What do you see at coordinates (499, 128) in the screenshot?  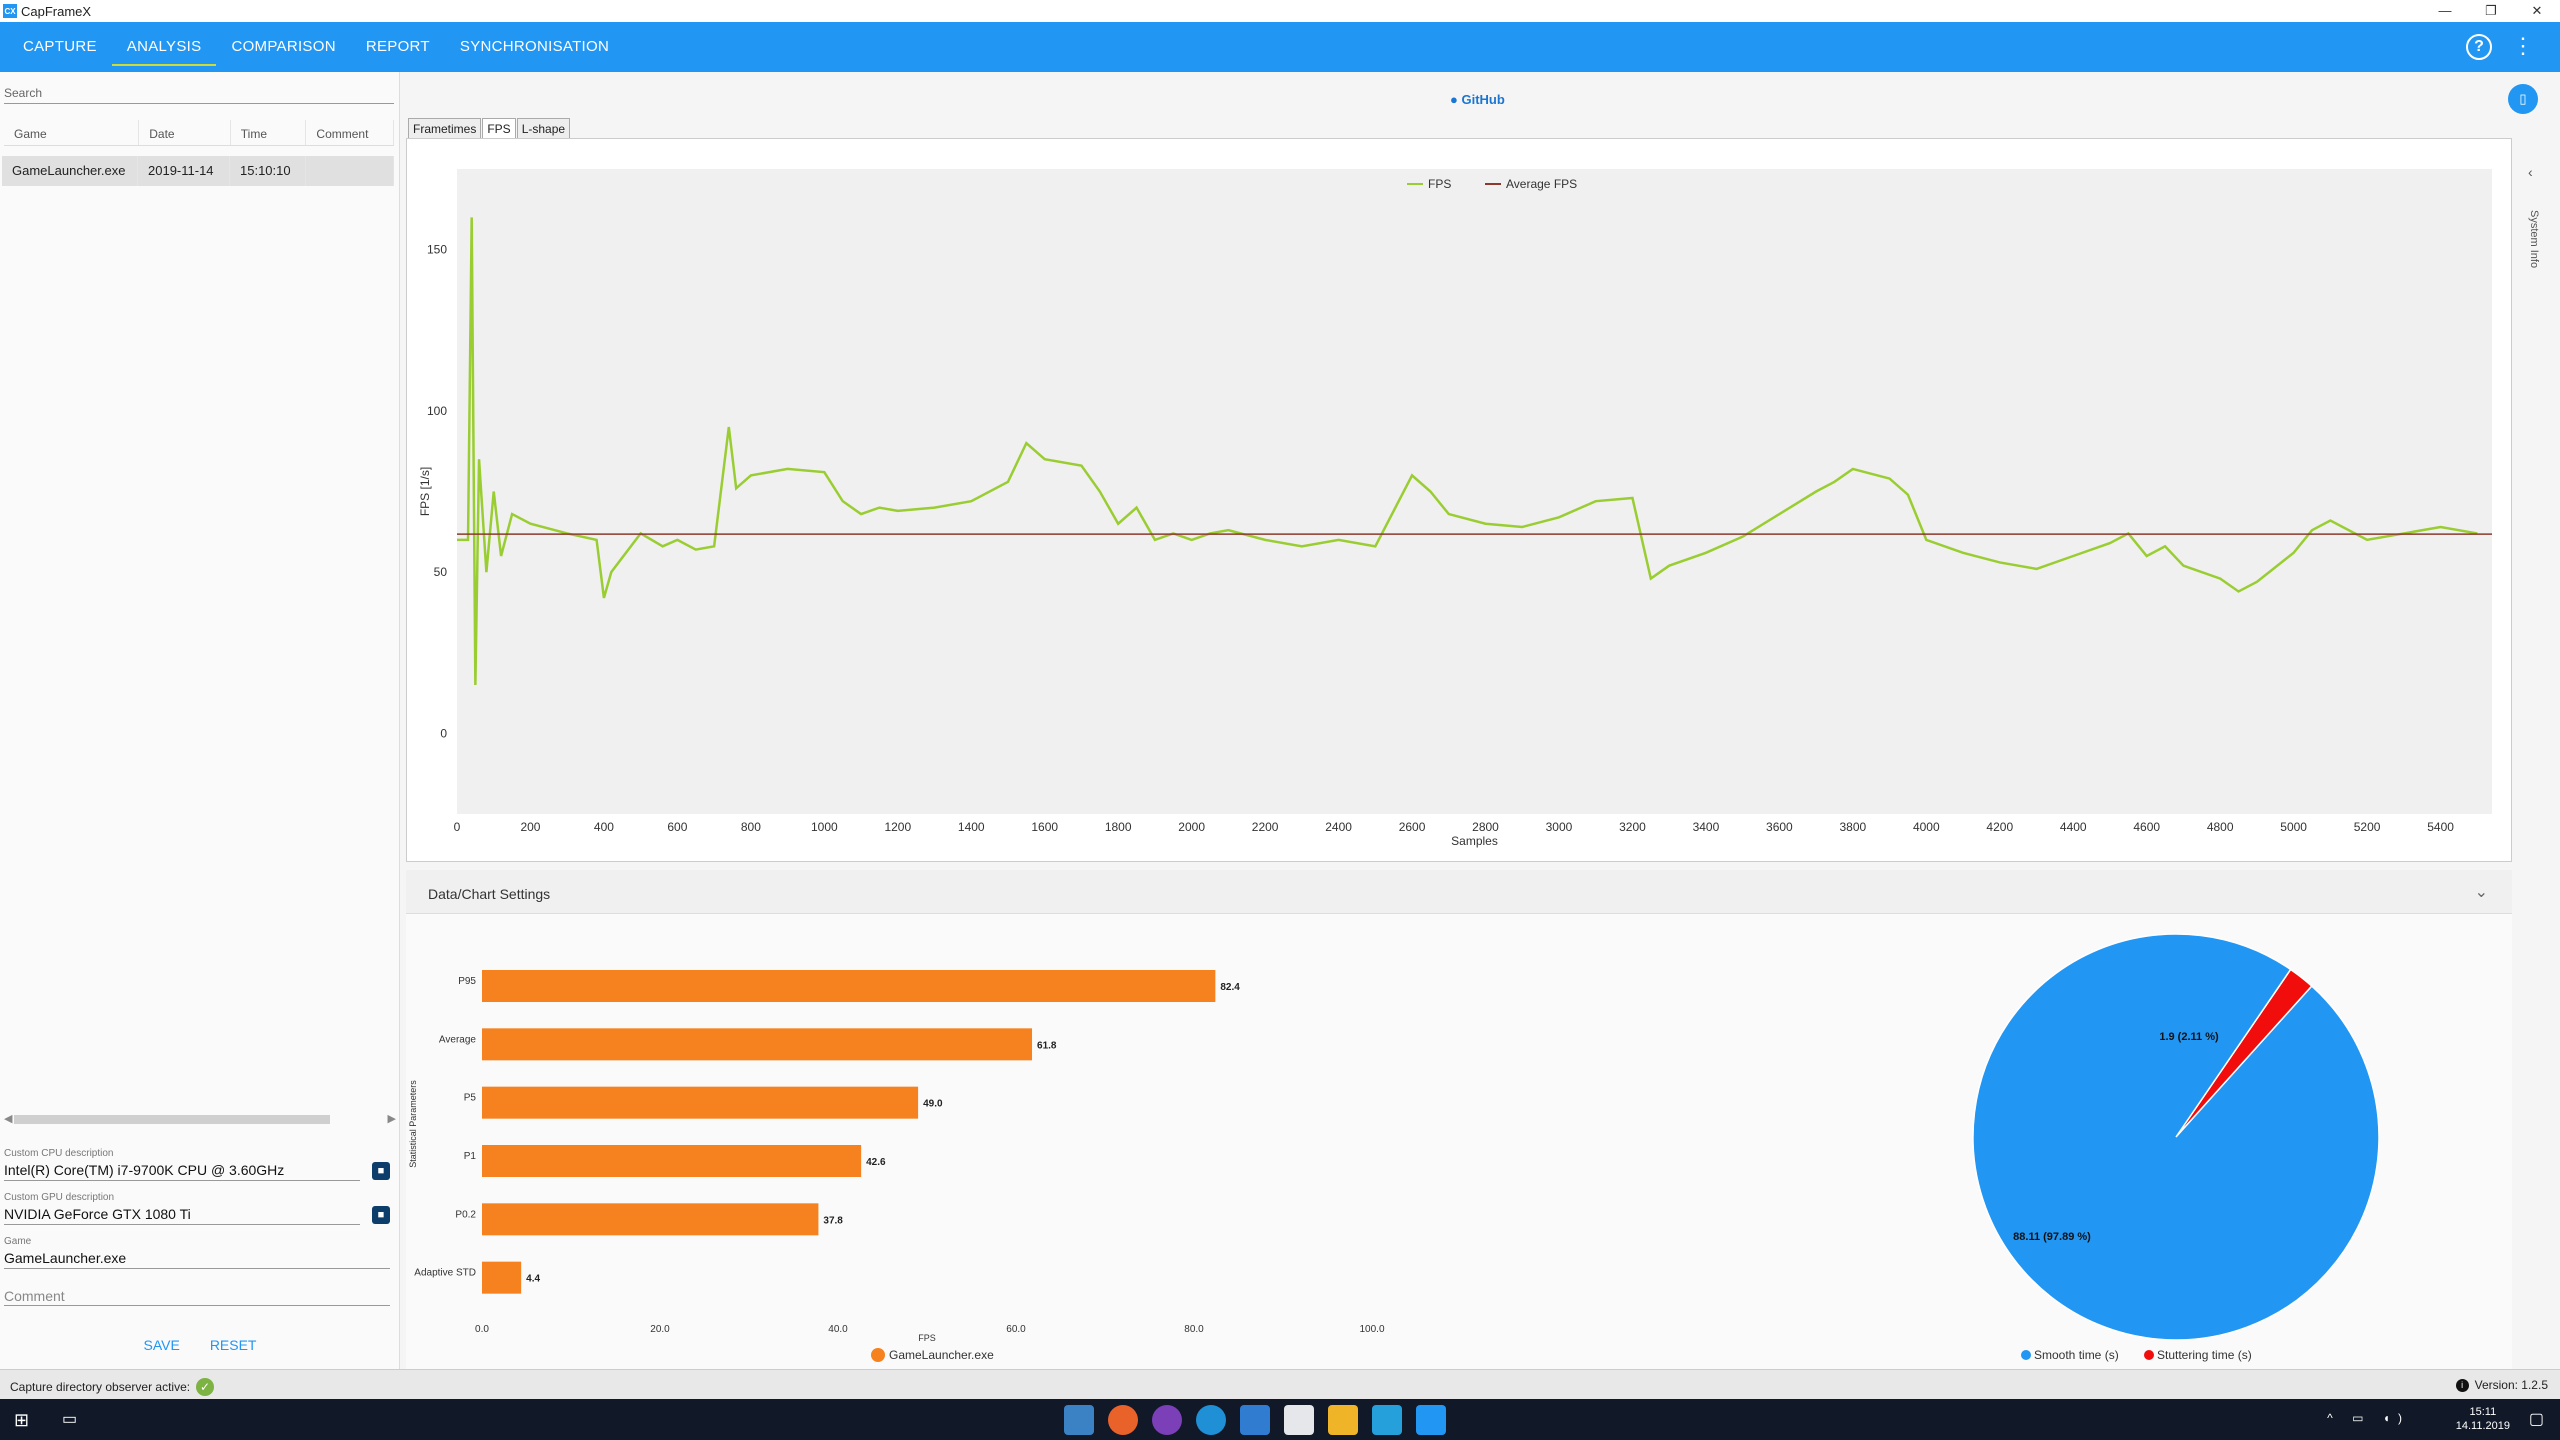 I see `tab-fps: FPS` at bounding box center [499, 128].